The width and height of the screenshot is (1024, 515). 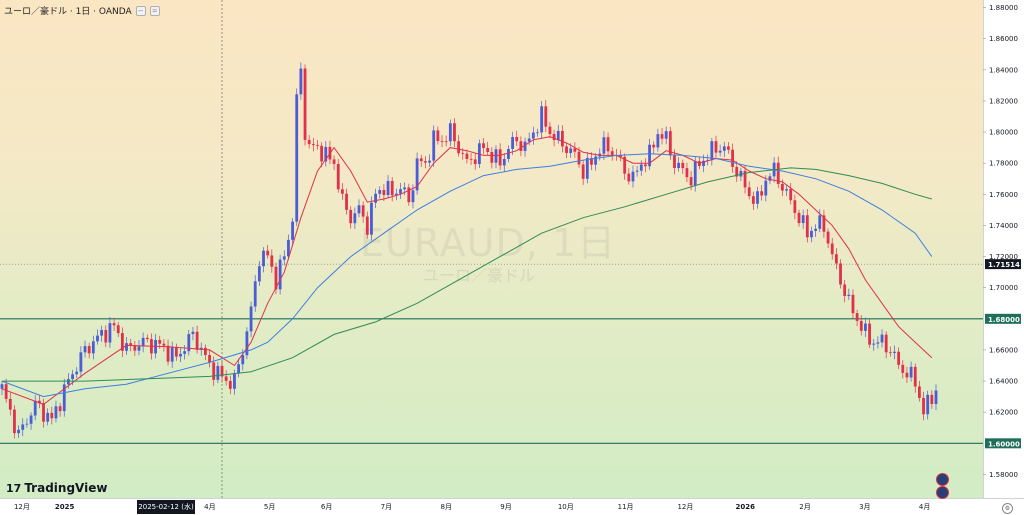 I want to click on tradingview-logo: 17 TradingView, so click(x=56, y=488).